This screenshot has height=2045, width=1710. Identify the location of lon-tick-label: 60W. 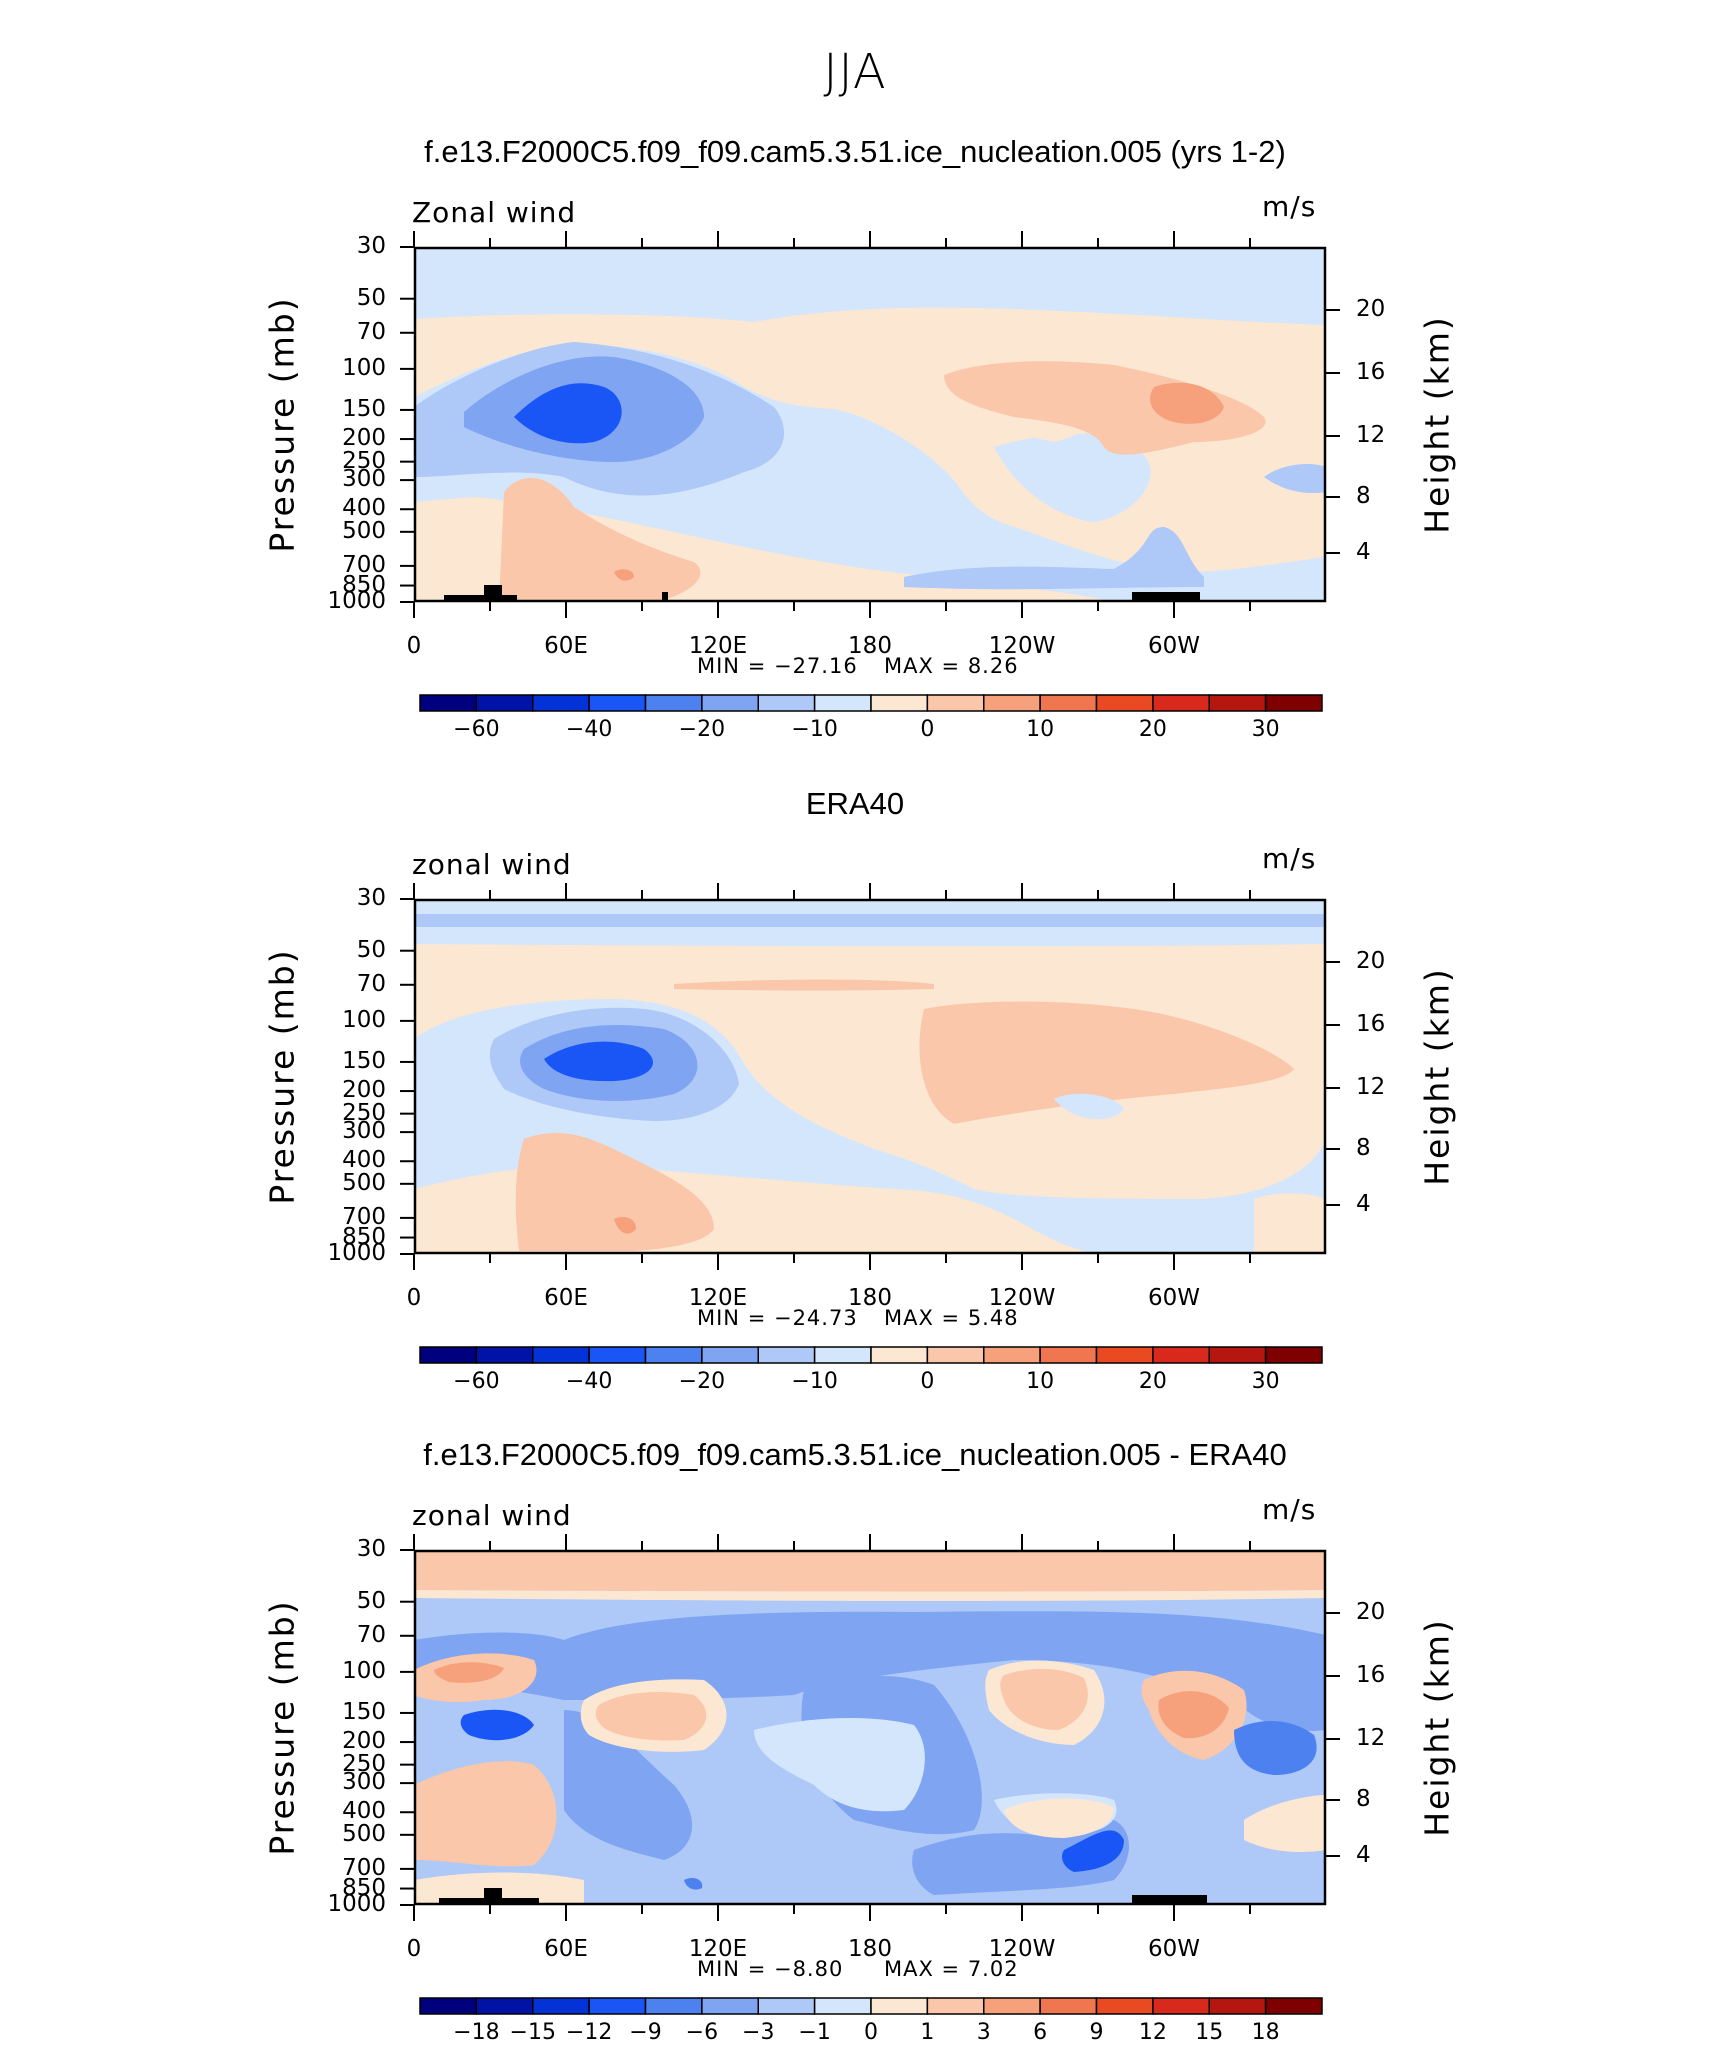
(1173, 646).